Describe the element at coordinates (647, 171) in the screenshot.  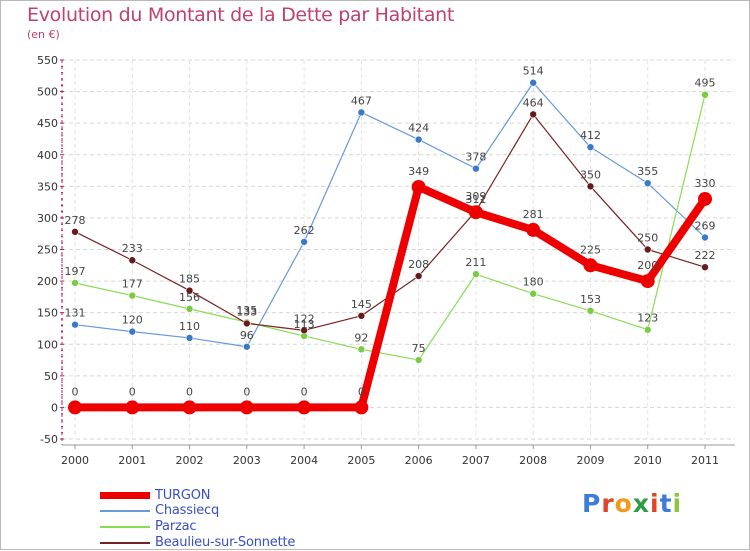
I see `data-label: 355` at that location.